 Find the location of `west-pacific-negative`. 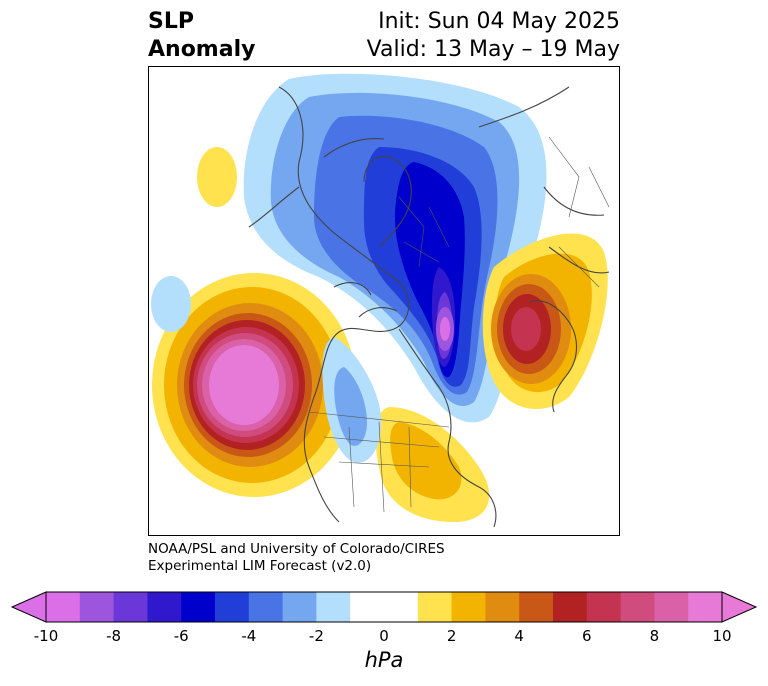

west-pacific-negative is located at coordinates (171, 304).